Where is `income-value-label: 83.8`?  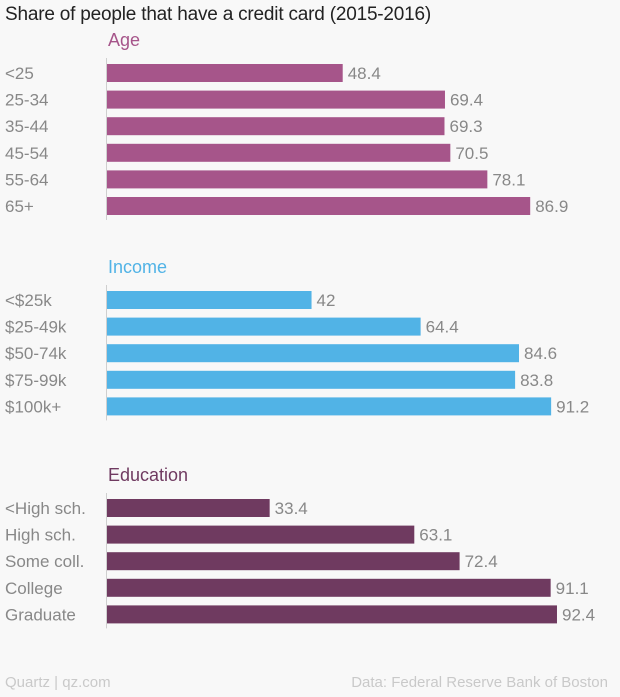 income-value-label: 83.8 is located at coordinates (536, 380).